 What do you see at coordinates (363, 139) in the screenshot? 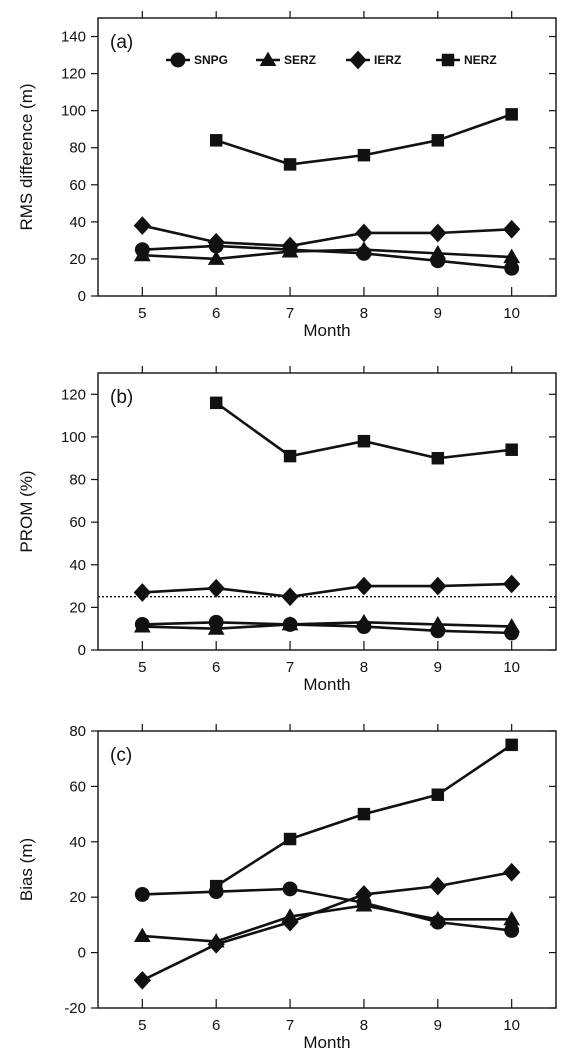
I see `series-nerz` at bounding box center [363, 139].